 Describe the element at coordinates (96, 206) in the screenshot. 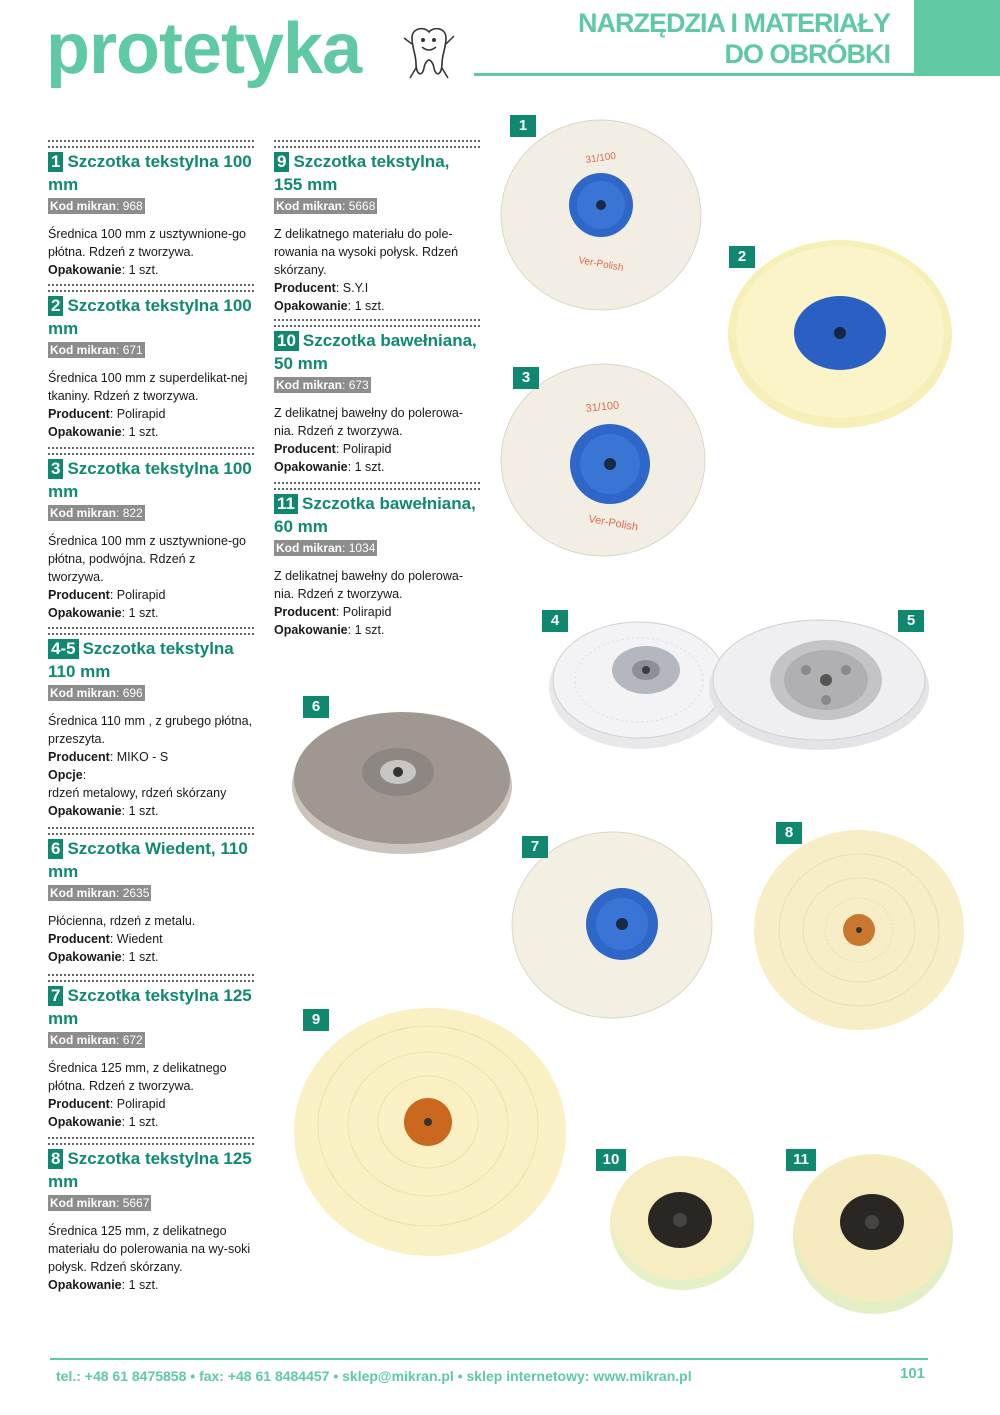

I see `product-code: Kod mikran: 968` at that location.